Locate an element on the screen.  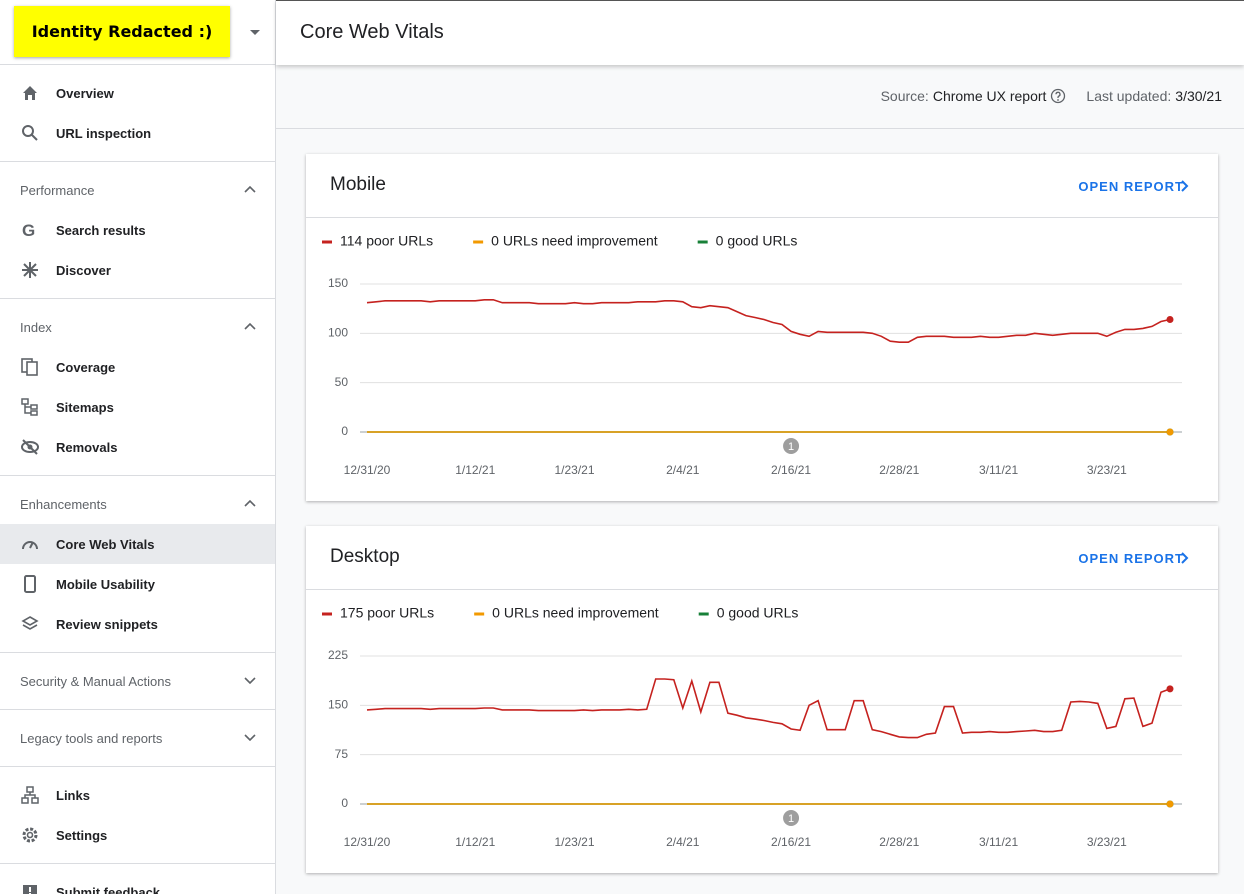
nav-label: Coverage is located at coordinates (86, 367).